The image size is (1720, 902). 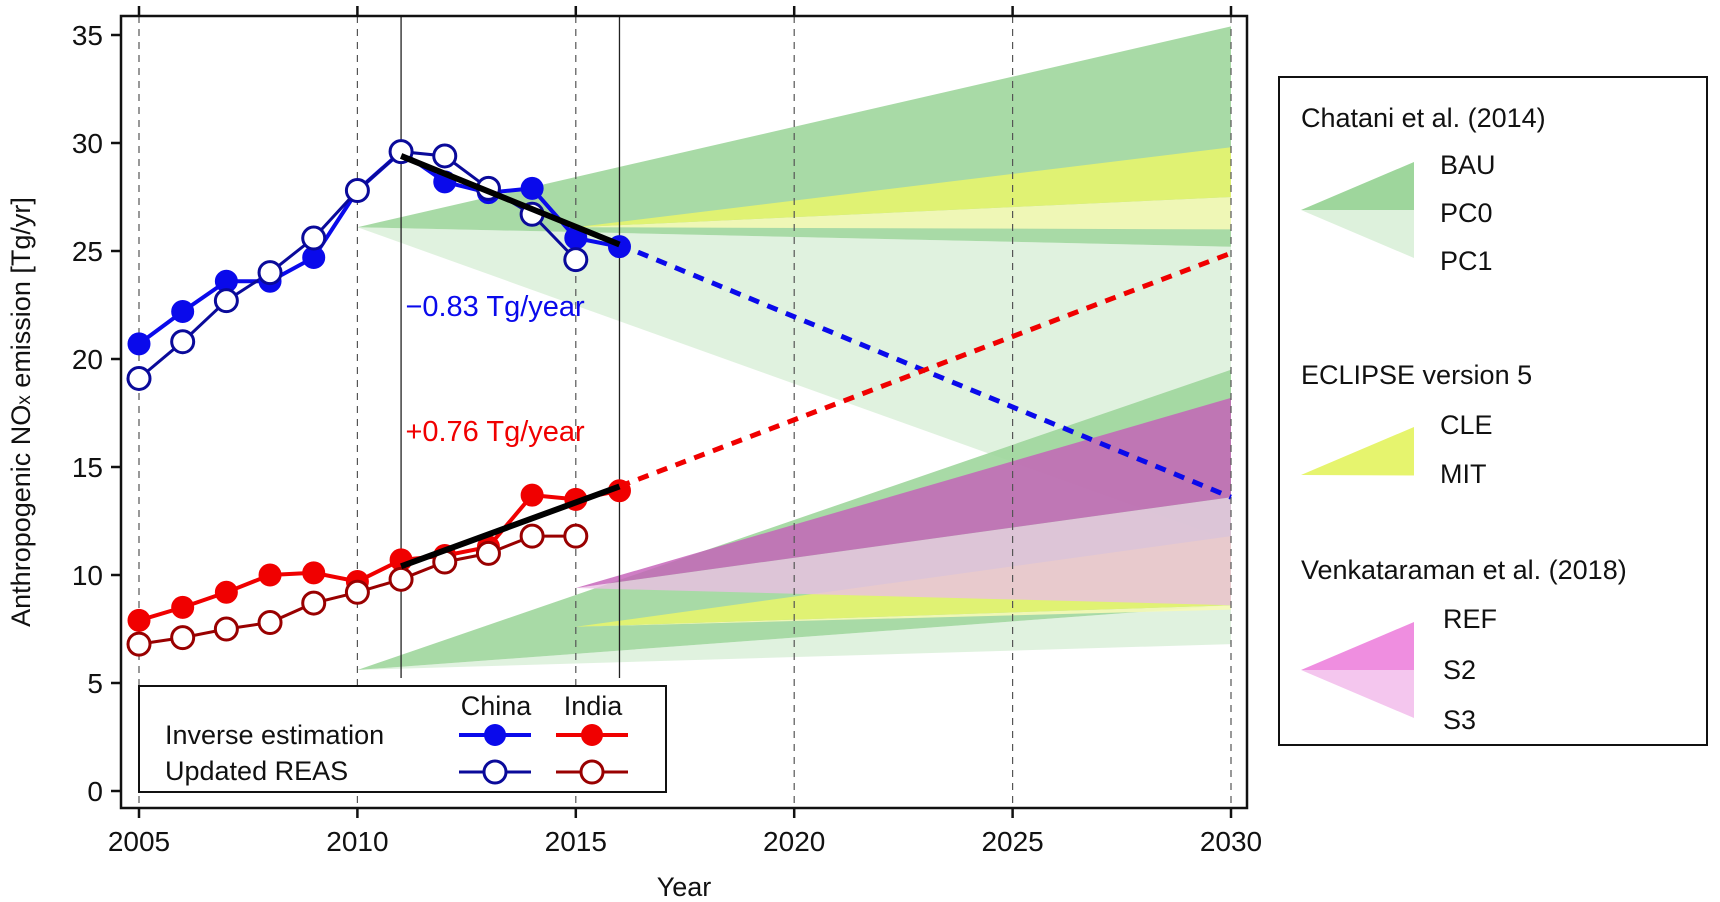 What do you see at coordinates (183, 607) in the screenshot?
I see `point-india-2006` at bounding box center [183, 607].